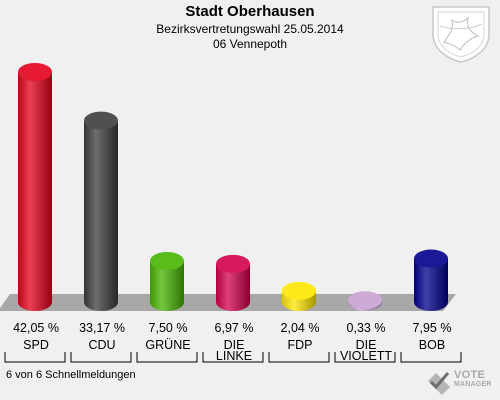  I want to click on bar-grüne, so click(167, 281).